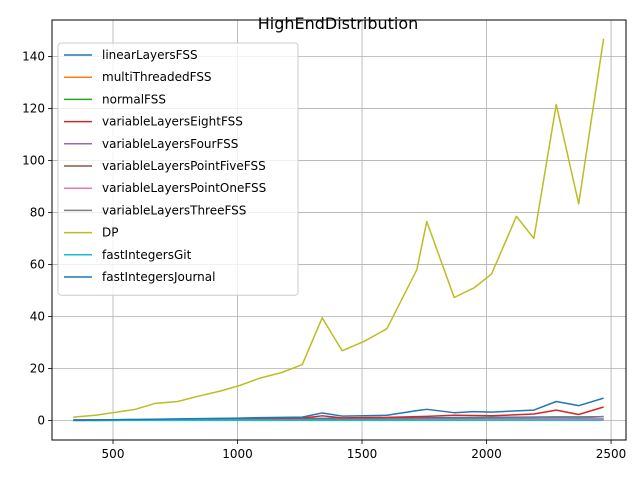 This screenshot has height=480, width=640. I want to click on y-tick-label: 20, so click(37, 368).